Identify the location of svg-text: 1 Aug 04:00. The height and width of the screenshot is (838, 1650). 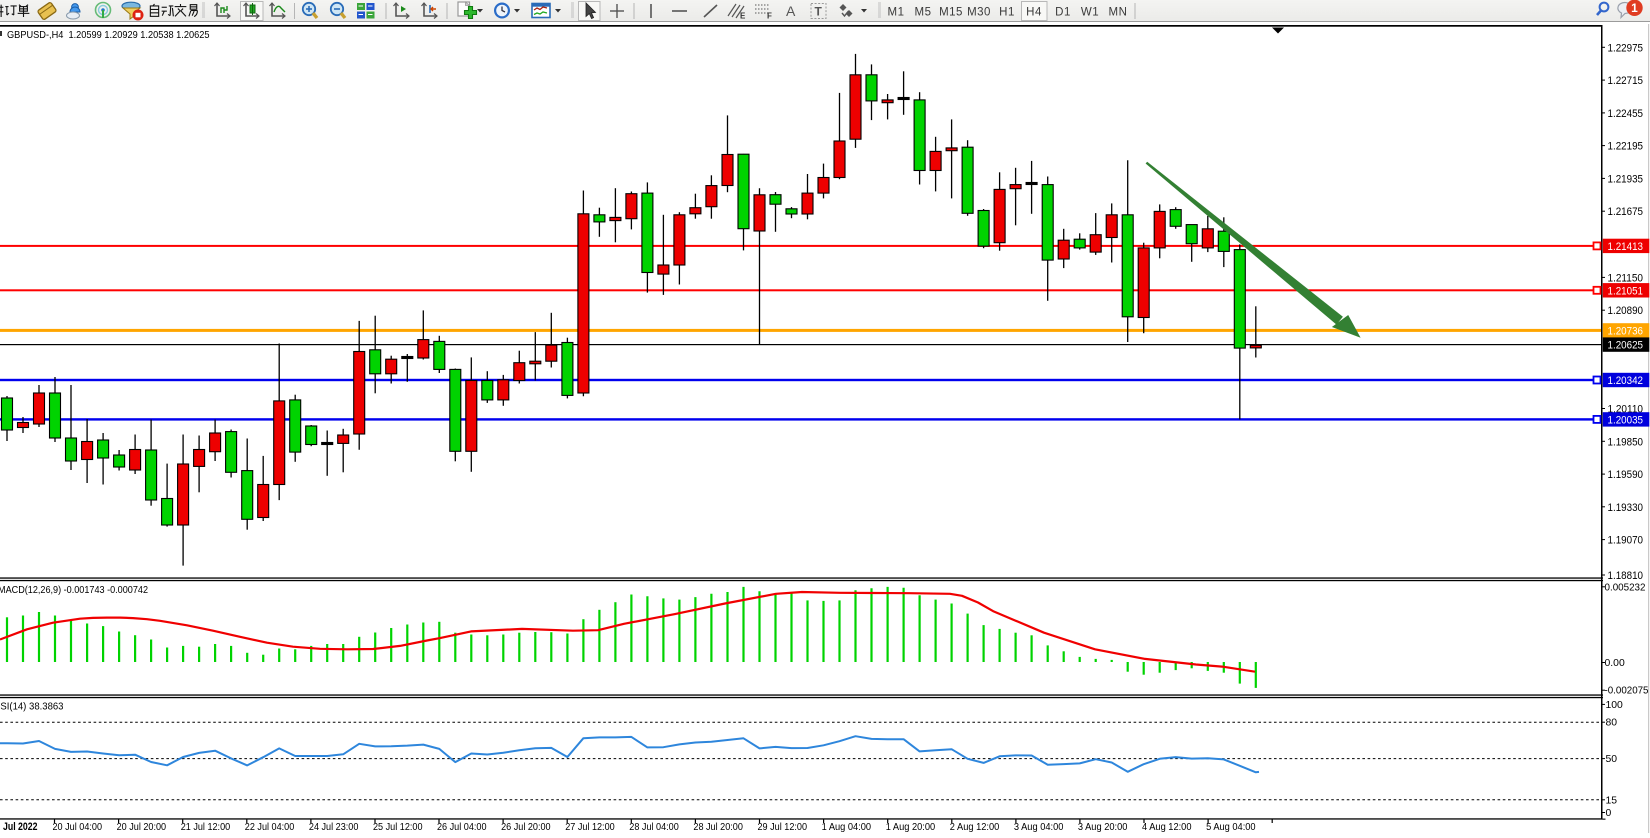
(847, 827).